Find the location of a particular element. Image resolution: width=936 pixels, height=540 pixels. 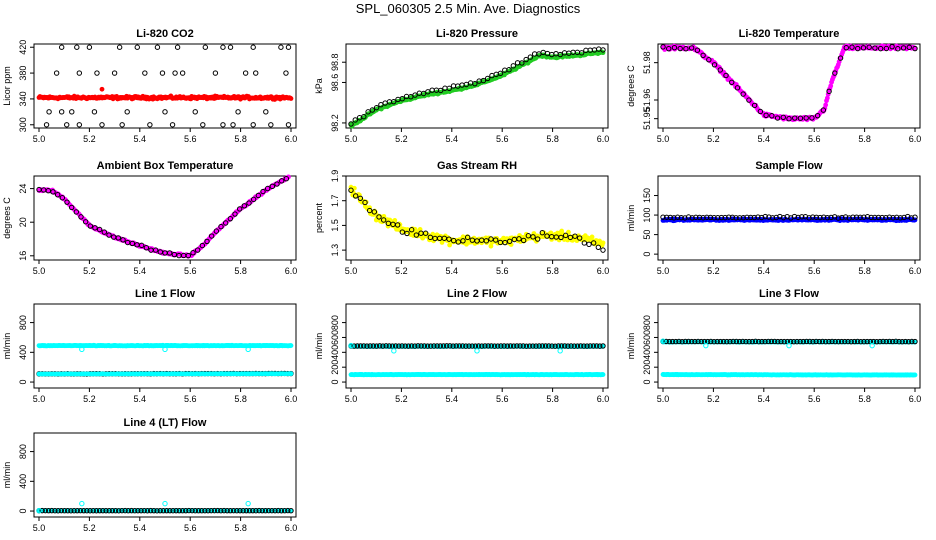

y-tick-label: 420 is located at coordinates (23, 47).